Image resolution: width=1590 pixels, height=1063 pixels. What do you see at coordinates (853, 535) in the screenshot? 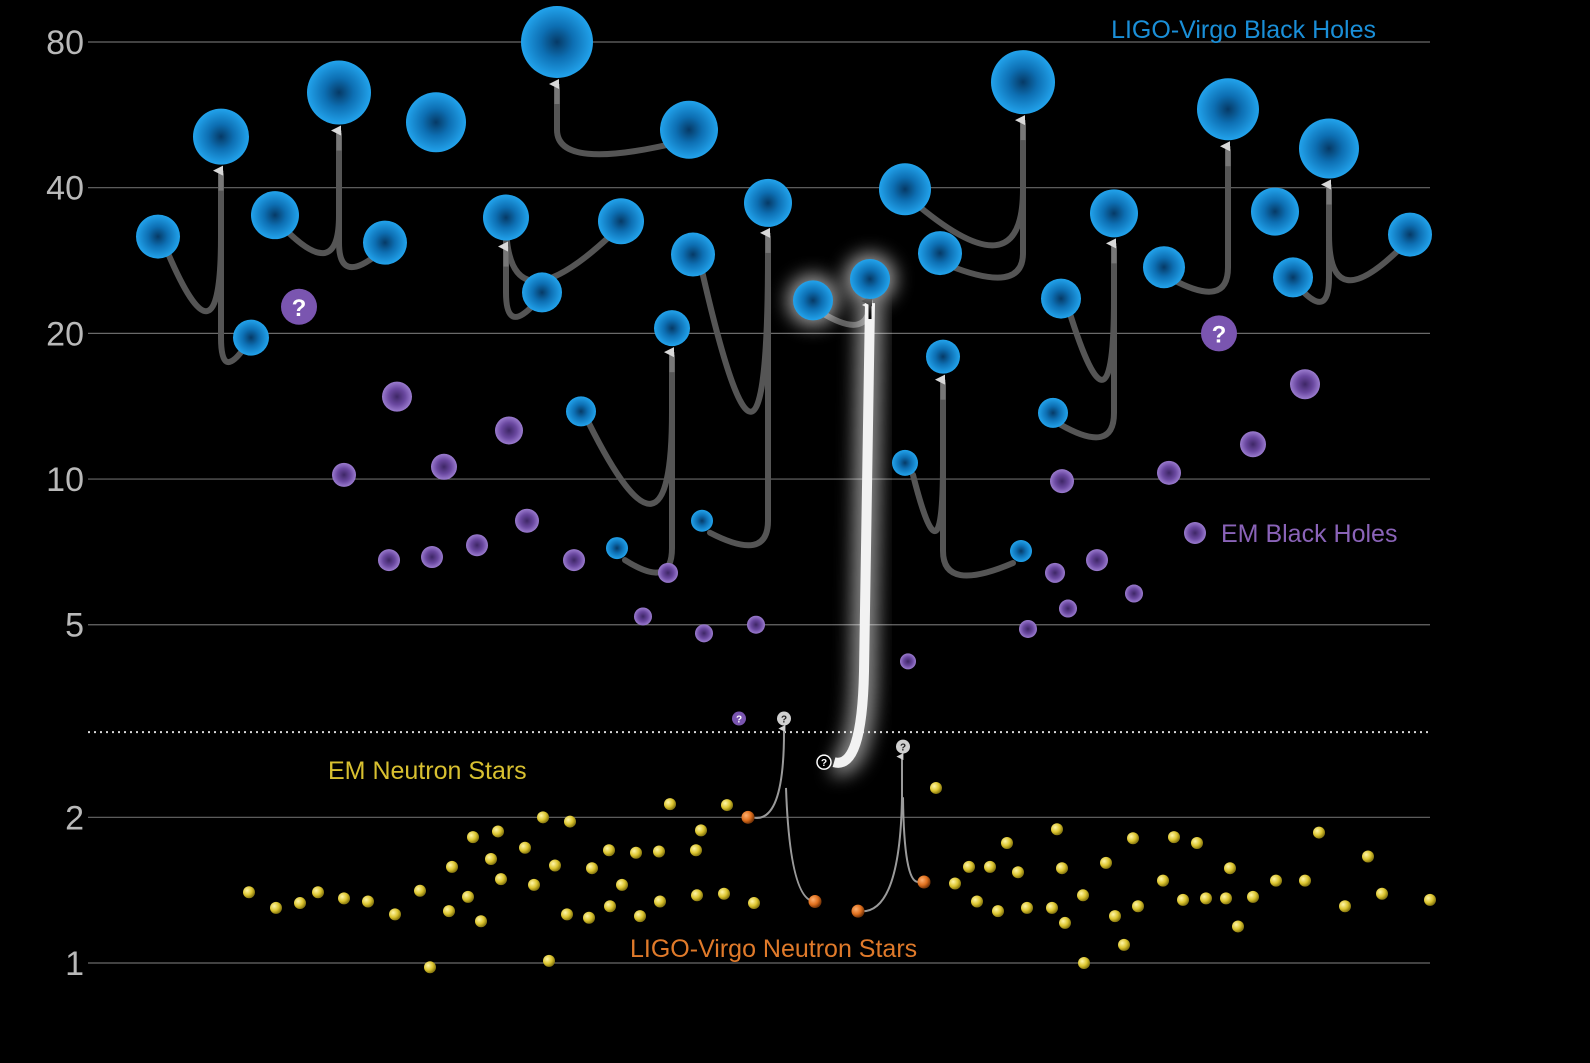
I see `highlight-path` at bounding box center [853, 535].